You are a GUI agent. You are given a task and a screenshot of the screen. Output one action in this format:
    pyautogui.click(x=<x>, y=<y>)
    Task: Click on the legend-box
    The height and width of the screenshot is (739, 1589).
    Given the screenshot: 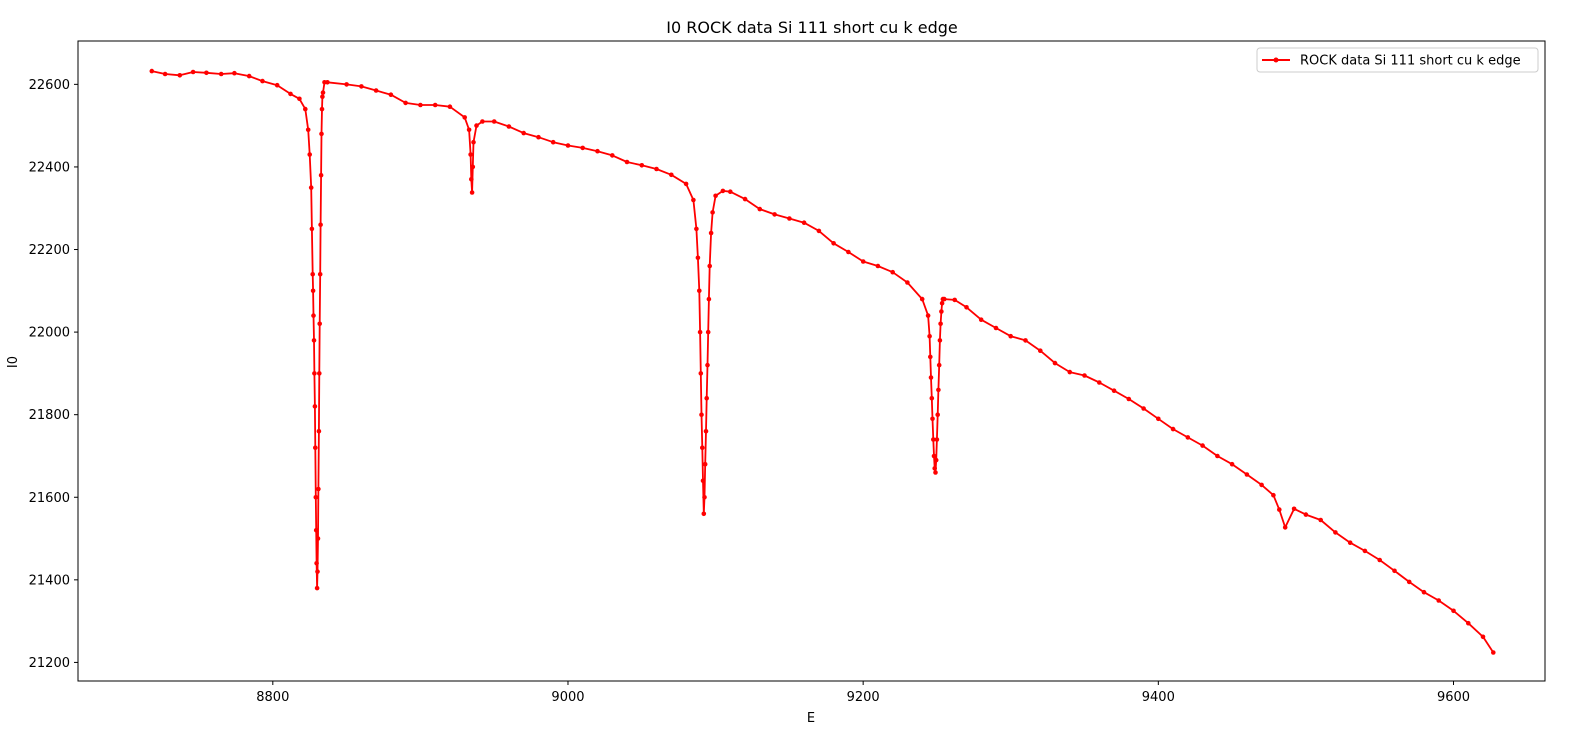 What is the action you would take?
    pyautogui.click(x=1397, y=60)
    